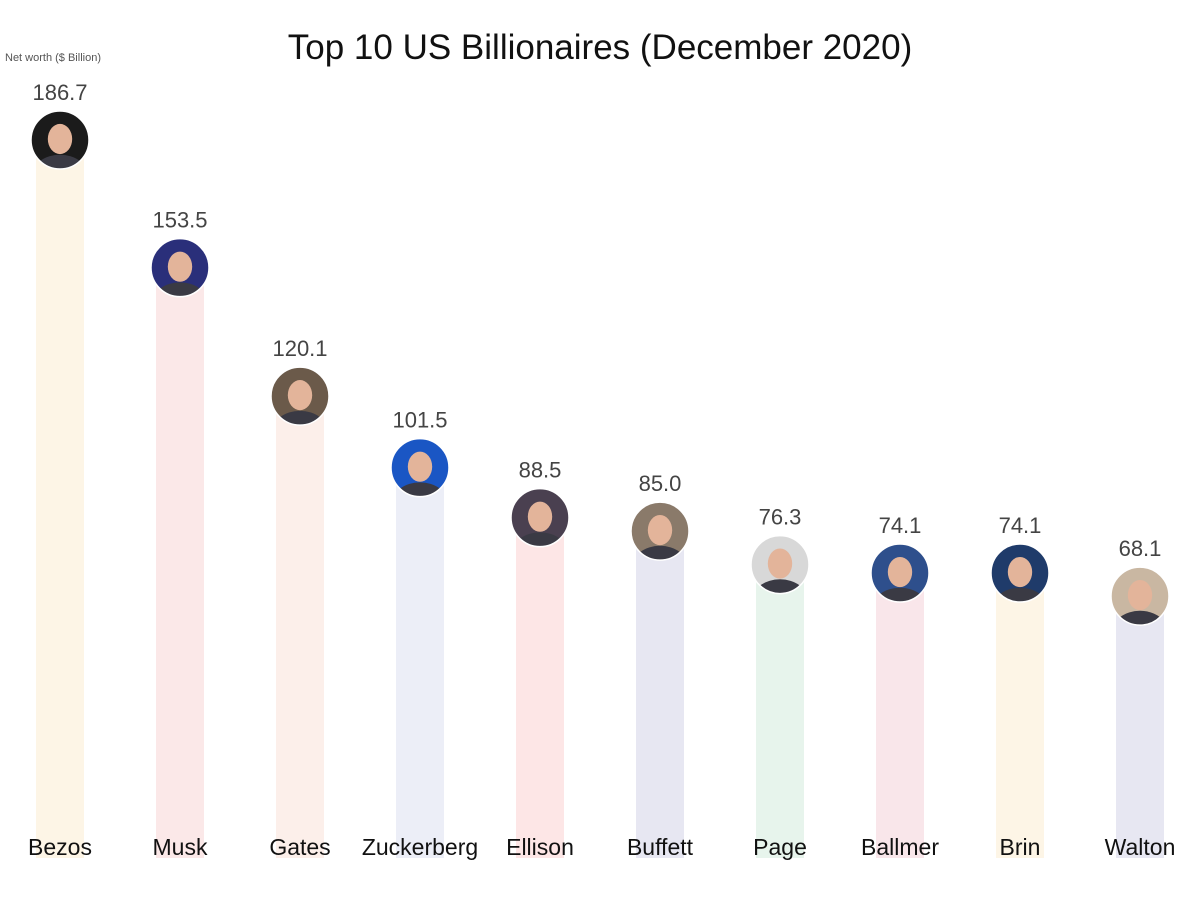 This screenshot has height=900, width=1200. I want to click on category-label-buffett: Buffett, so click(660, 847).